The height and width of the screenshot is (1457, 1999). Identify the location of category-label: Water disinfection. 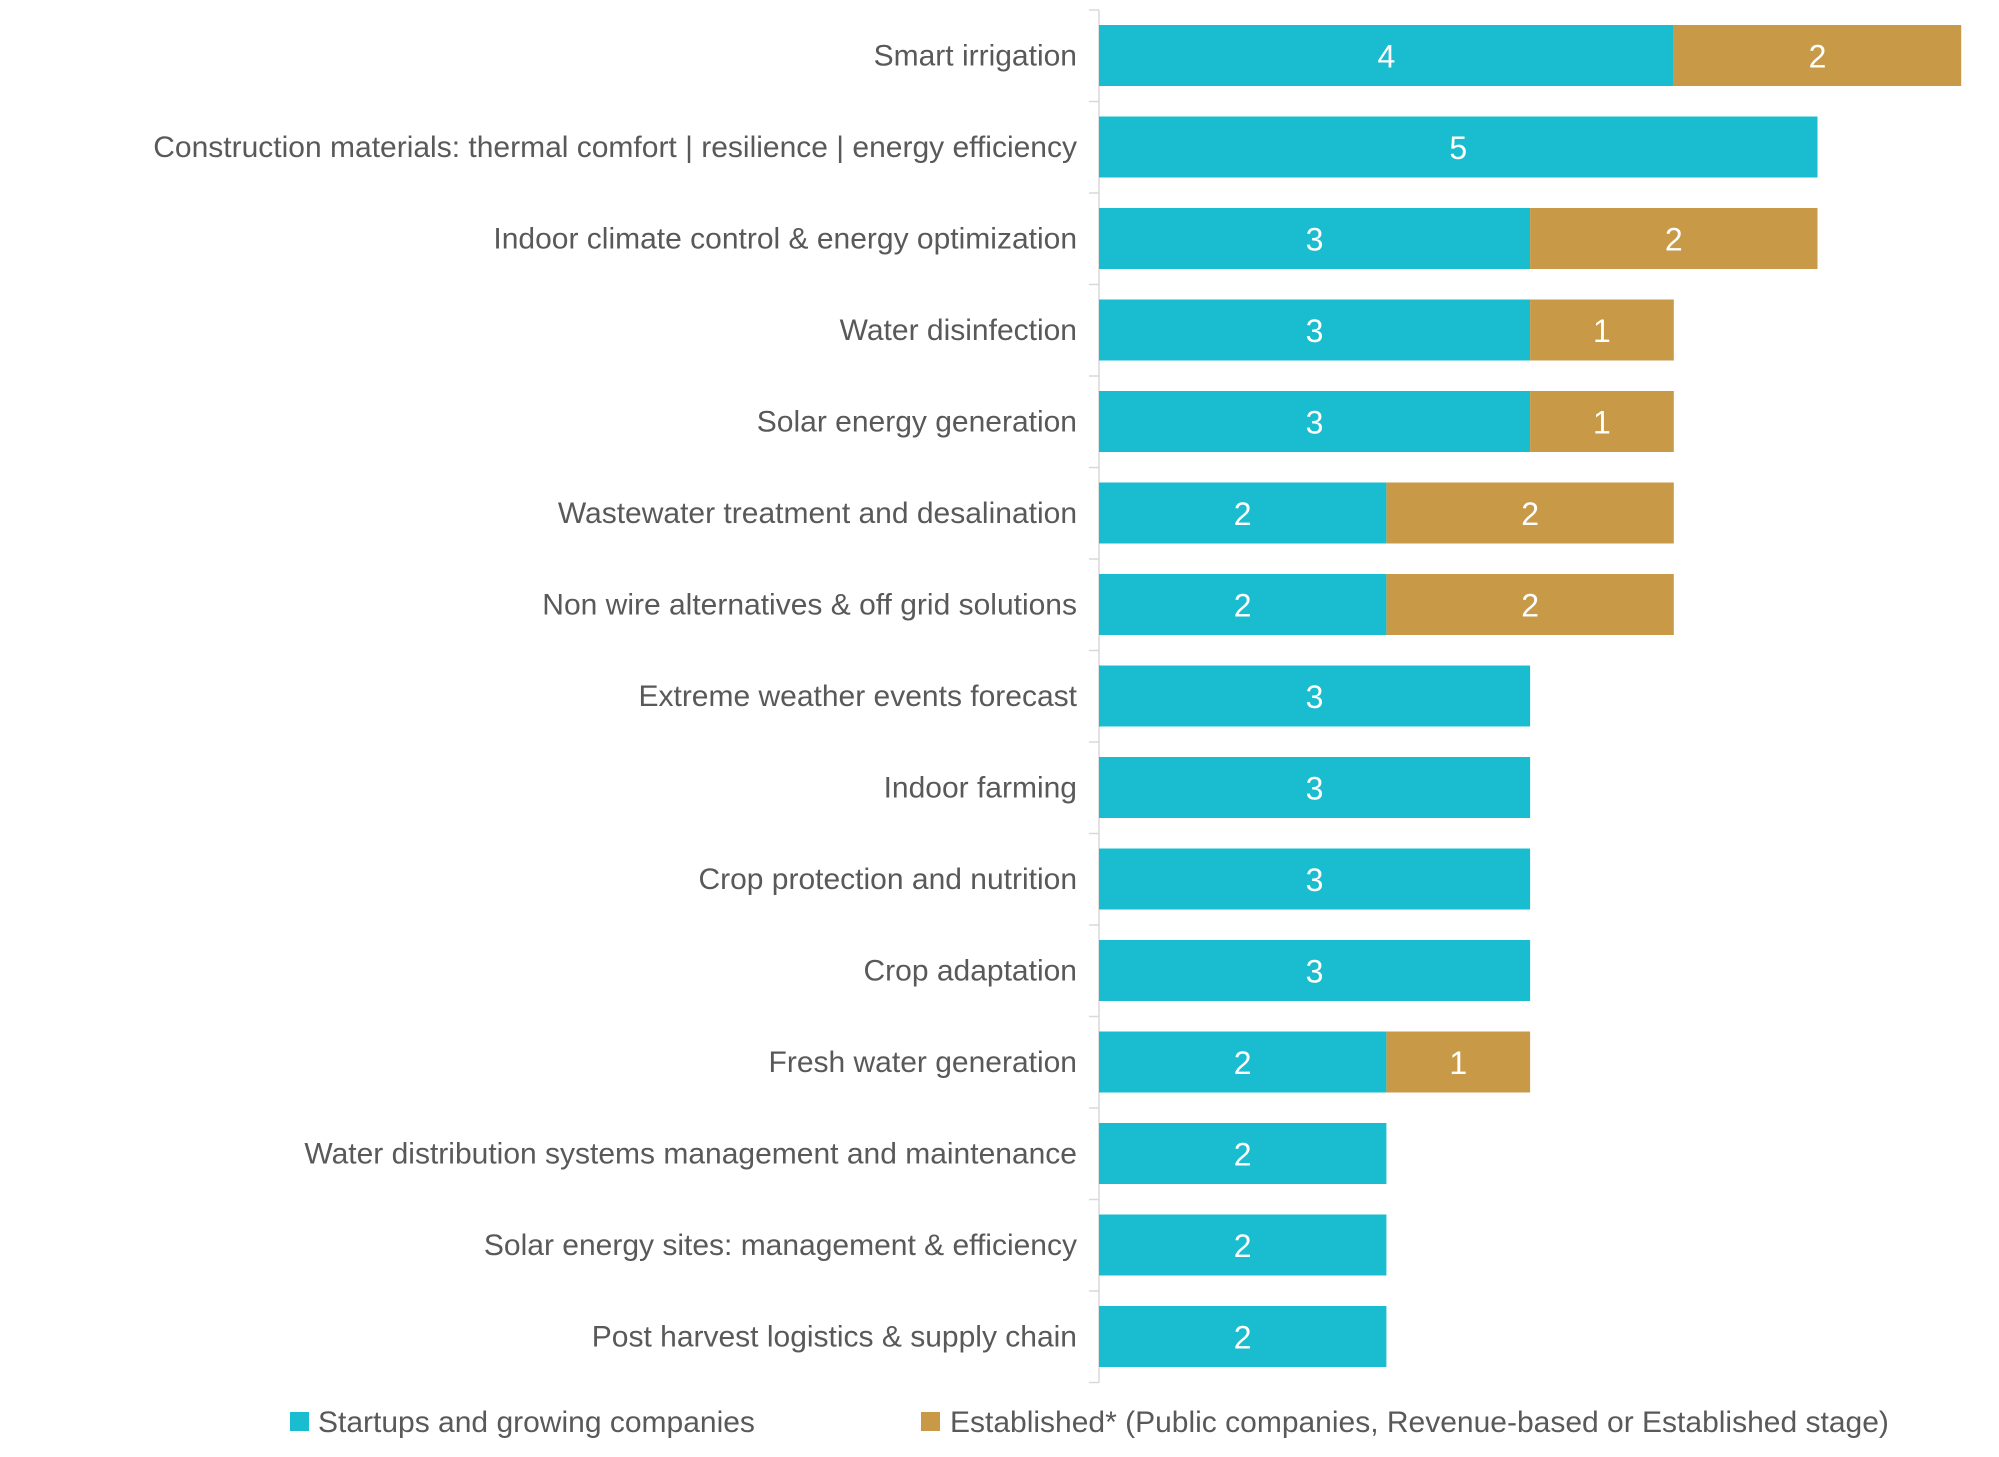
(958, 330).